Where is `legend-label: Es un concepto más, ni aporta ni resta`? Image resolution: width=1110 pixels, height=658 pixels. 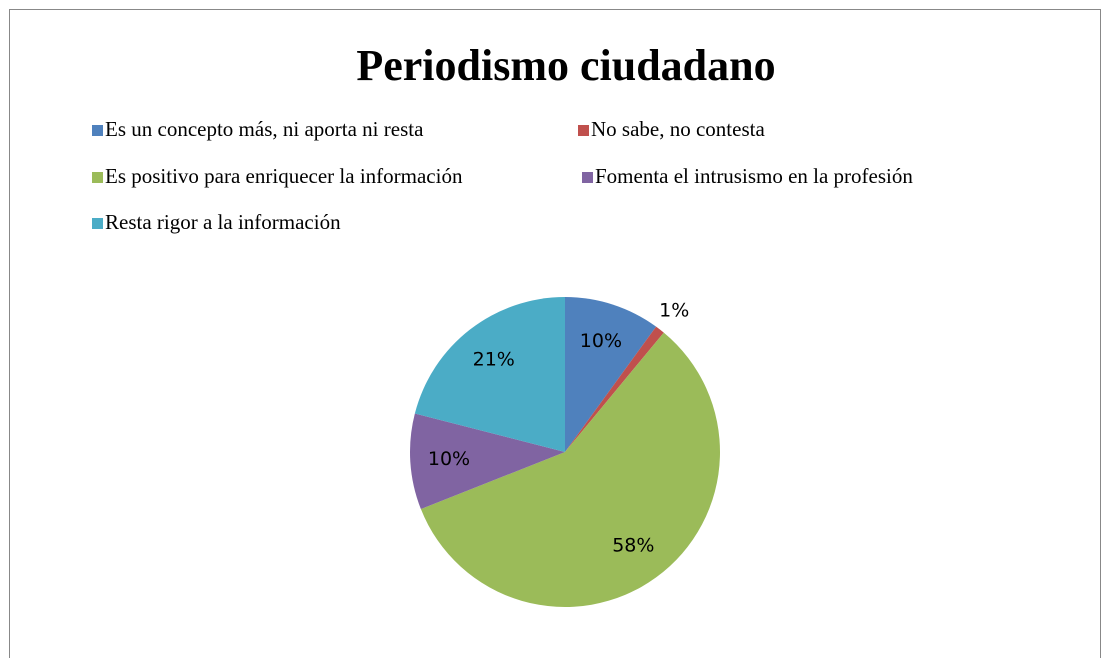 legend-label: Es un concepto más, ni aporta ni resta is located at coordinates (264, 129).